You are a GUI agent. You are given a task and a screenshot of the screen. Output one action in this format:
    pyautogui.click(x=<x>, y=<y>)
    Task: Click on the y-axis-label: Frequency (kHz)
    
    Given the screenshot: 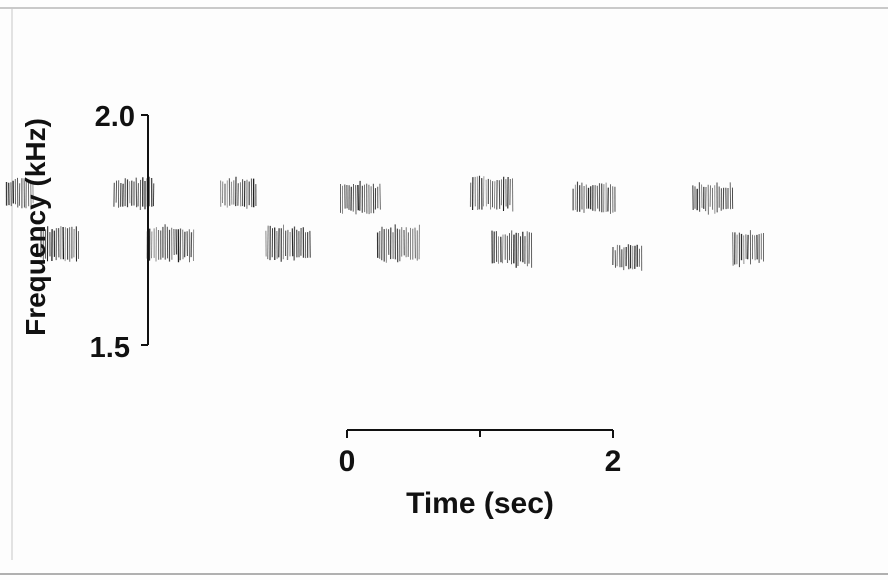 What is the action you would take?
    pyautogui.click(x=35, y=227)
    